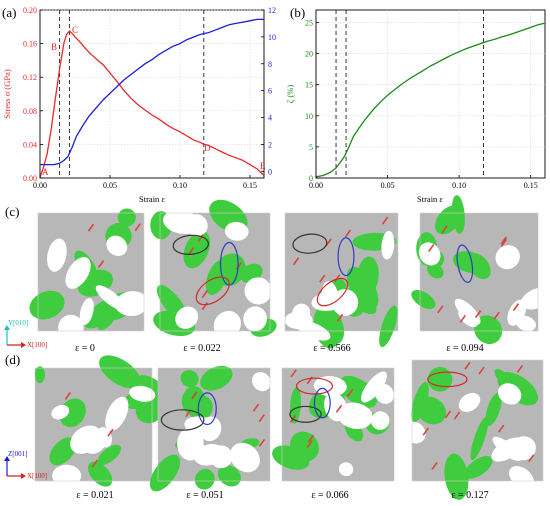 The height and width of the screenshot is (506, 550). Describe the element at coordinates (54, 47) in the screenshot. I see `annotation-b: B` at that location.